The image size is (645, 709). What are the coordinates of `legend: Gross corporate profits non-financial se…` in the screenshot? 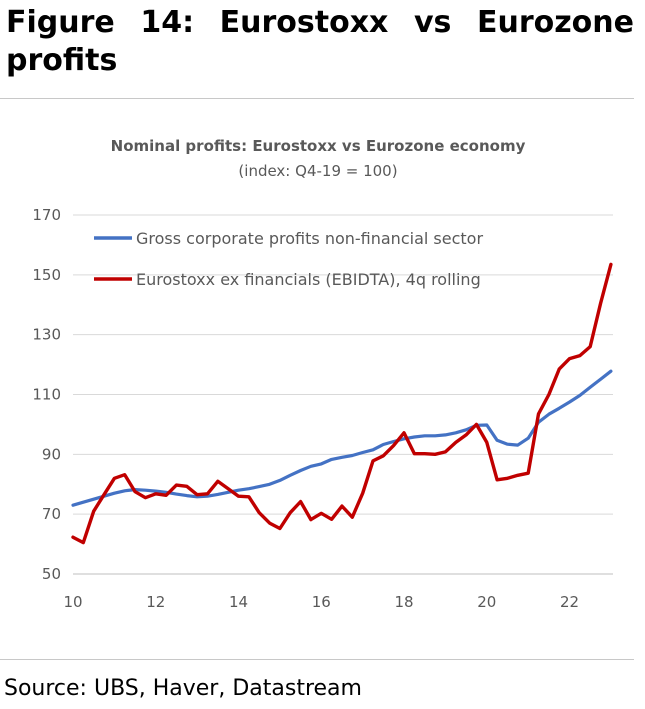 It's located at (288, 259).